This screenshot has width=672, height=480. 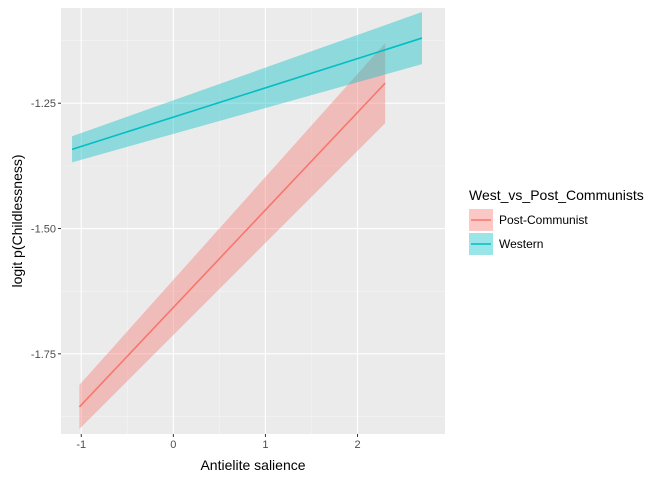 What do you see at coordinates (173, 445) in the screenshot?
I see `x-tick-label: 0` at bounding box center [173, 445].